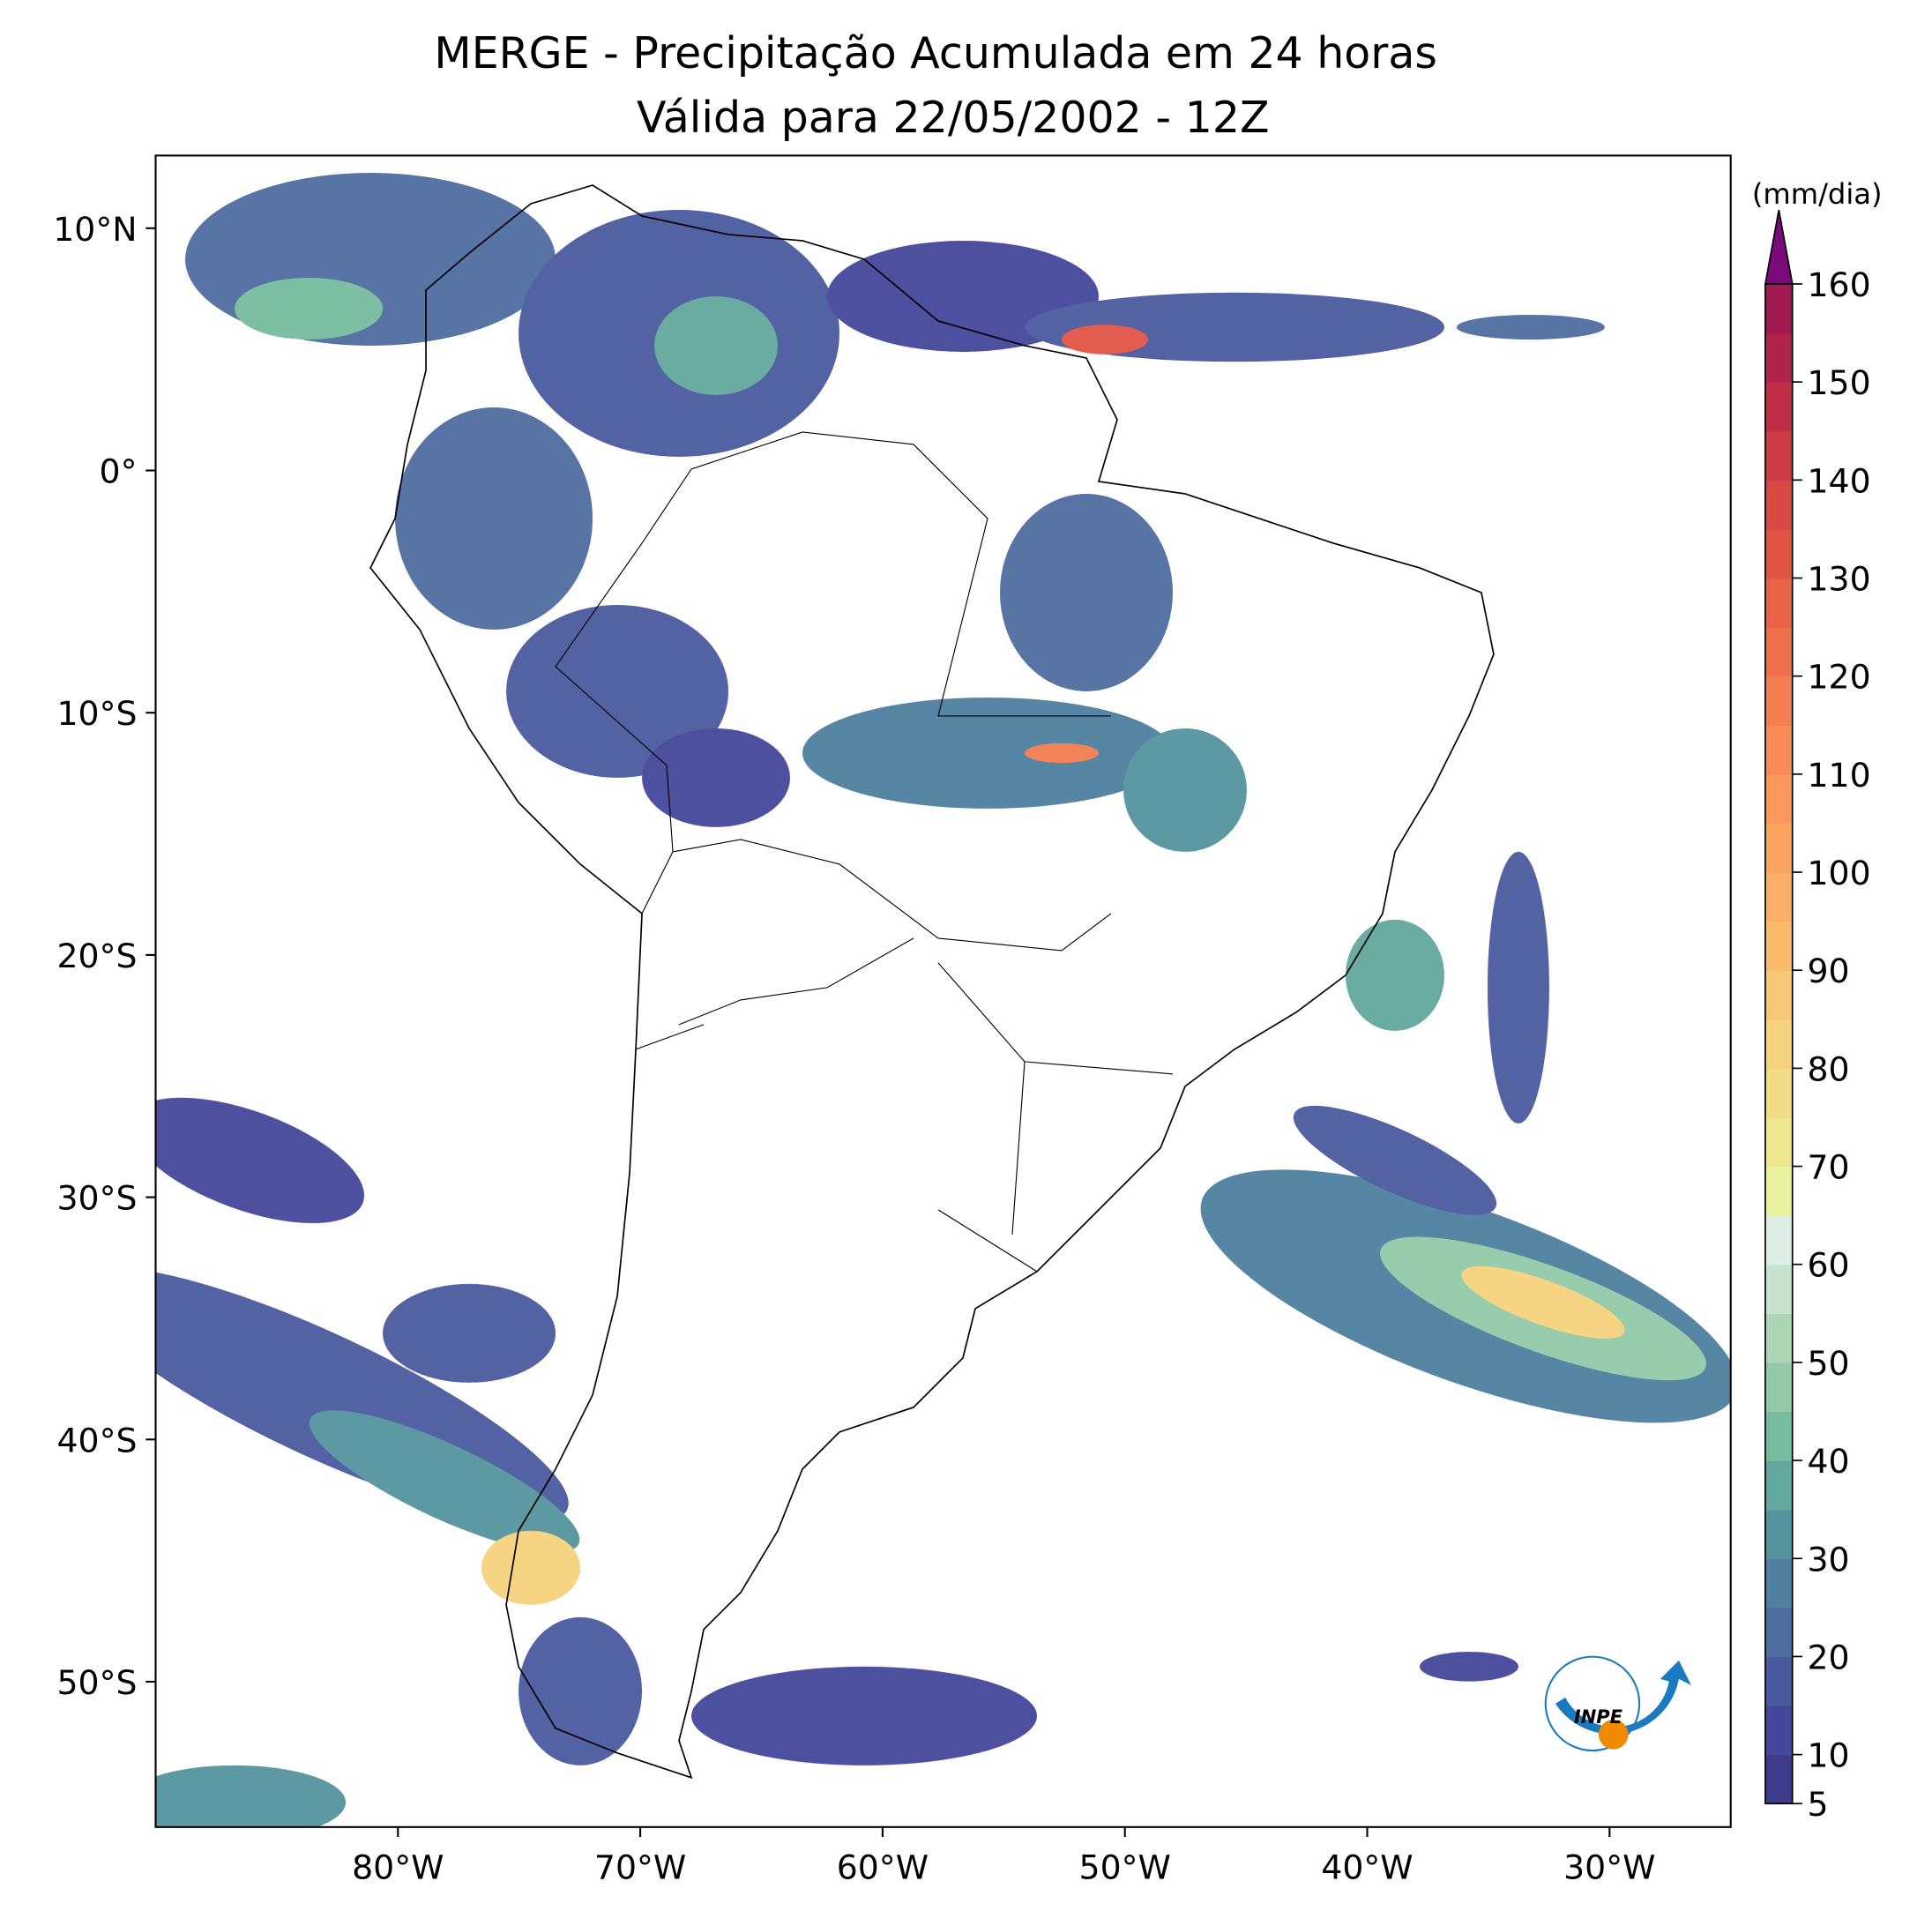  What do you see at coordinates (1829, 1167) in the screenshot?
I see `colorbar-tick-label: 70` at bounding box center [1829, 1167].